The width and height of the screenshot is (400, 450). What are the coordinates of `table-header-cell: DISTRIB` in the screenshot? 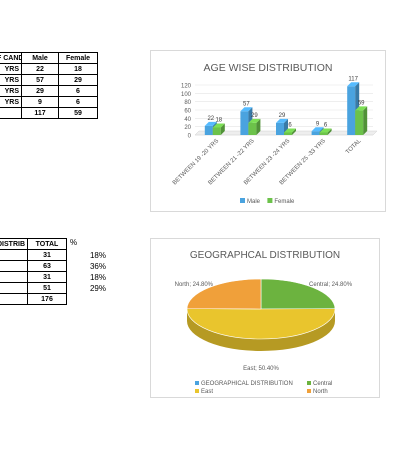 It's located at (14, 244).